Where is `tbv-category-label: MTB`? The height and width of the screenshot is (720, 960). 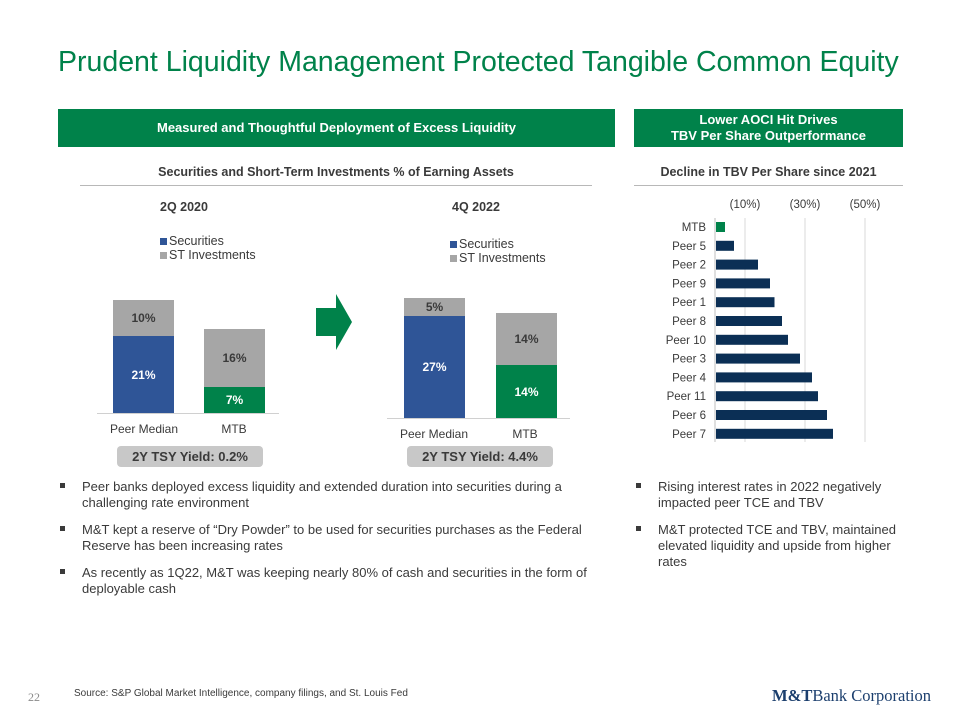
tbv-category-label: MTB is located at coordinates (694, 228).